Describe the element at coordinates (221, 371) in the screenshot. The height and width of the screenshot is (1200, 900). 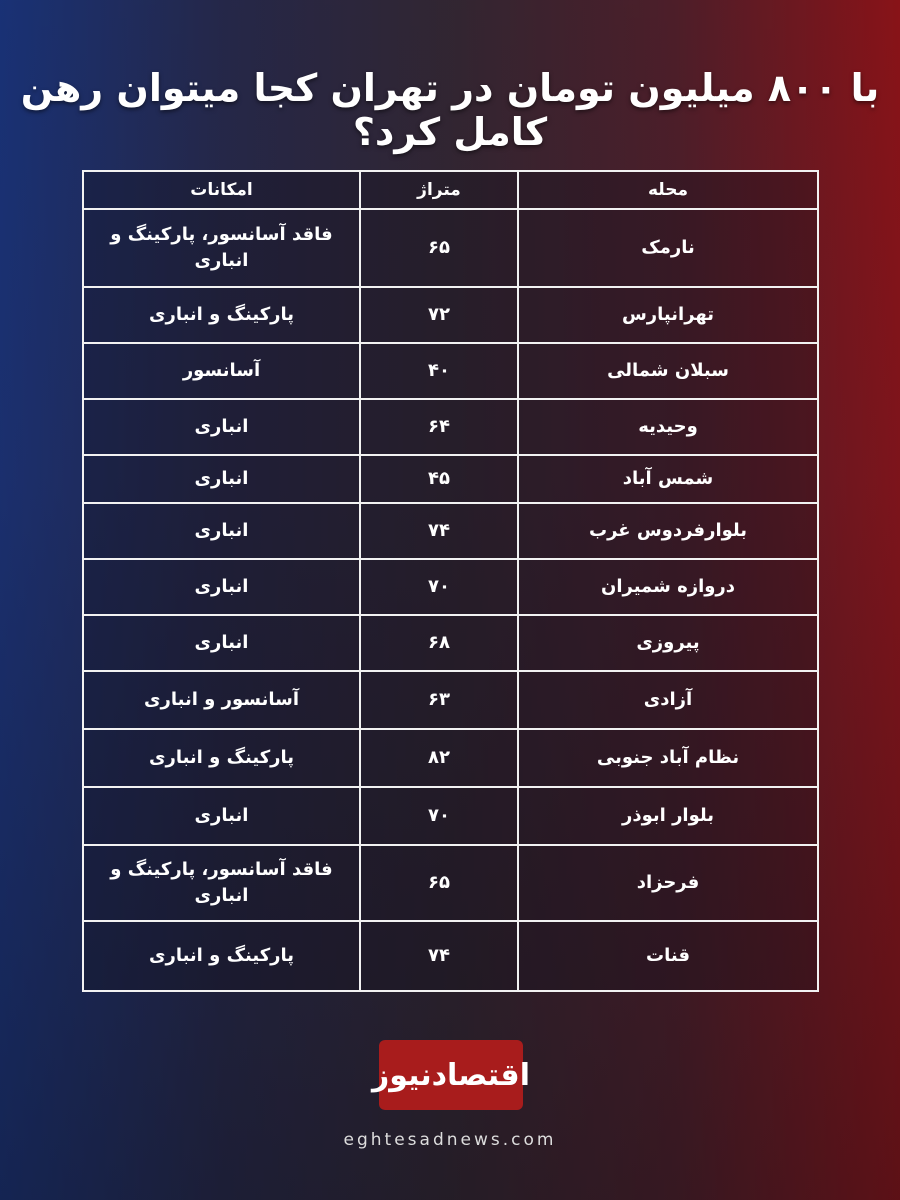
I see `amenities-cell: آسانسور` at that location.